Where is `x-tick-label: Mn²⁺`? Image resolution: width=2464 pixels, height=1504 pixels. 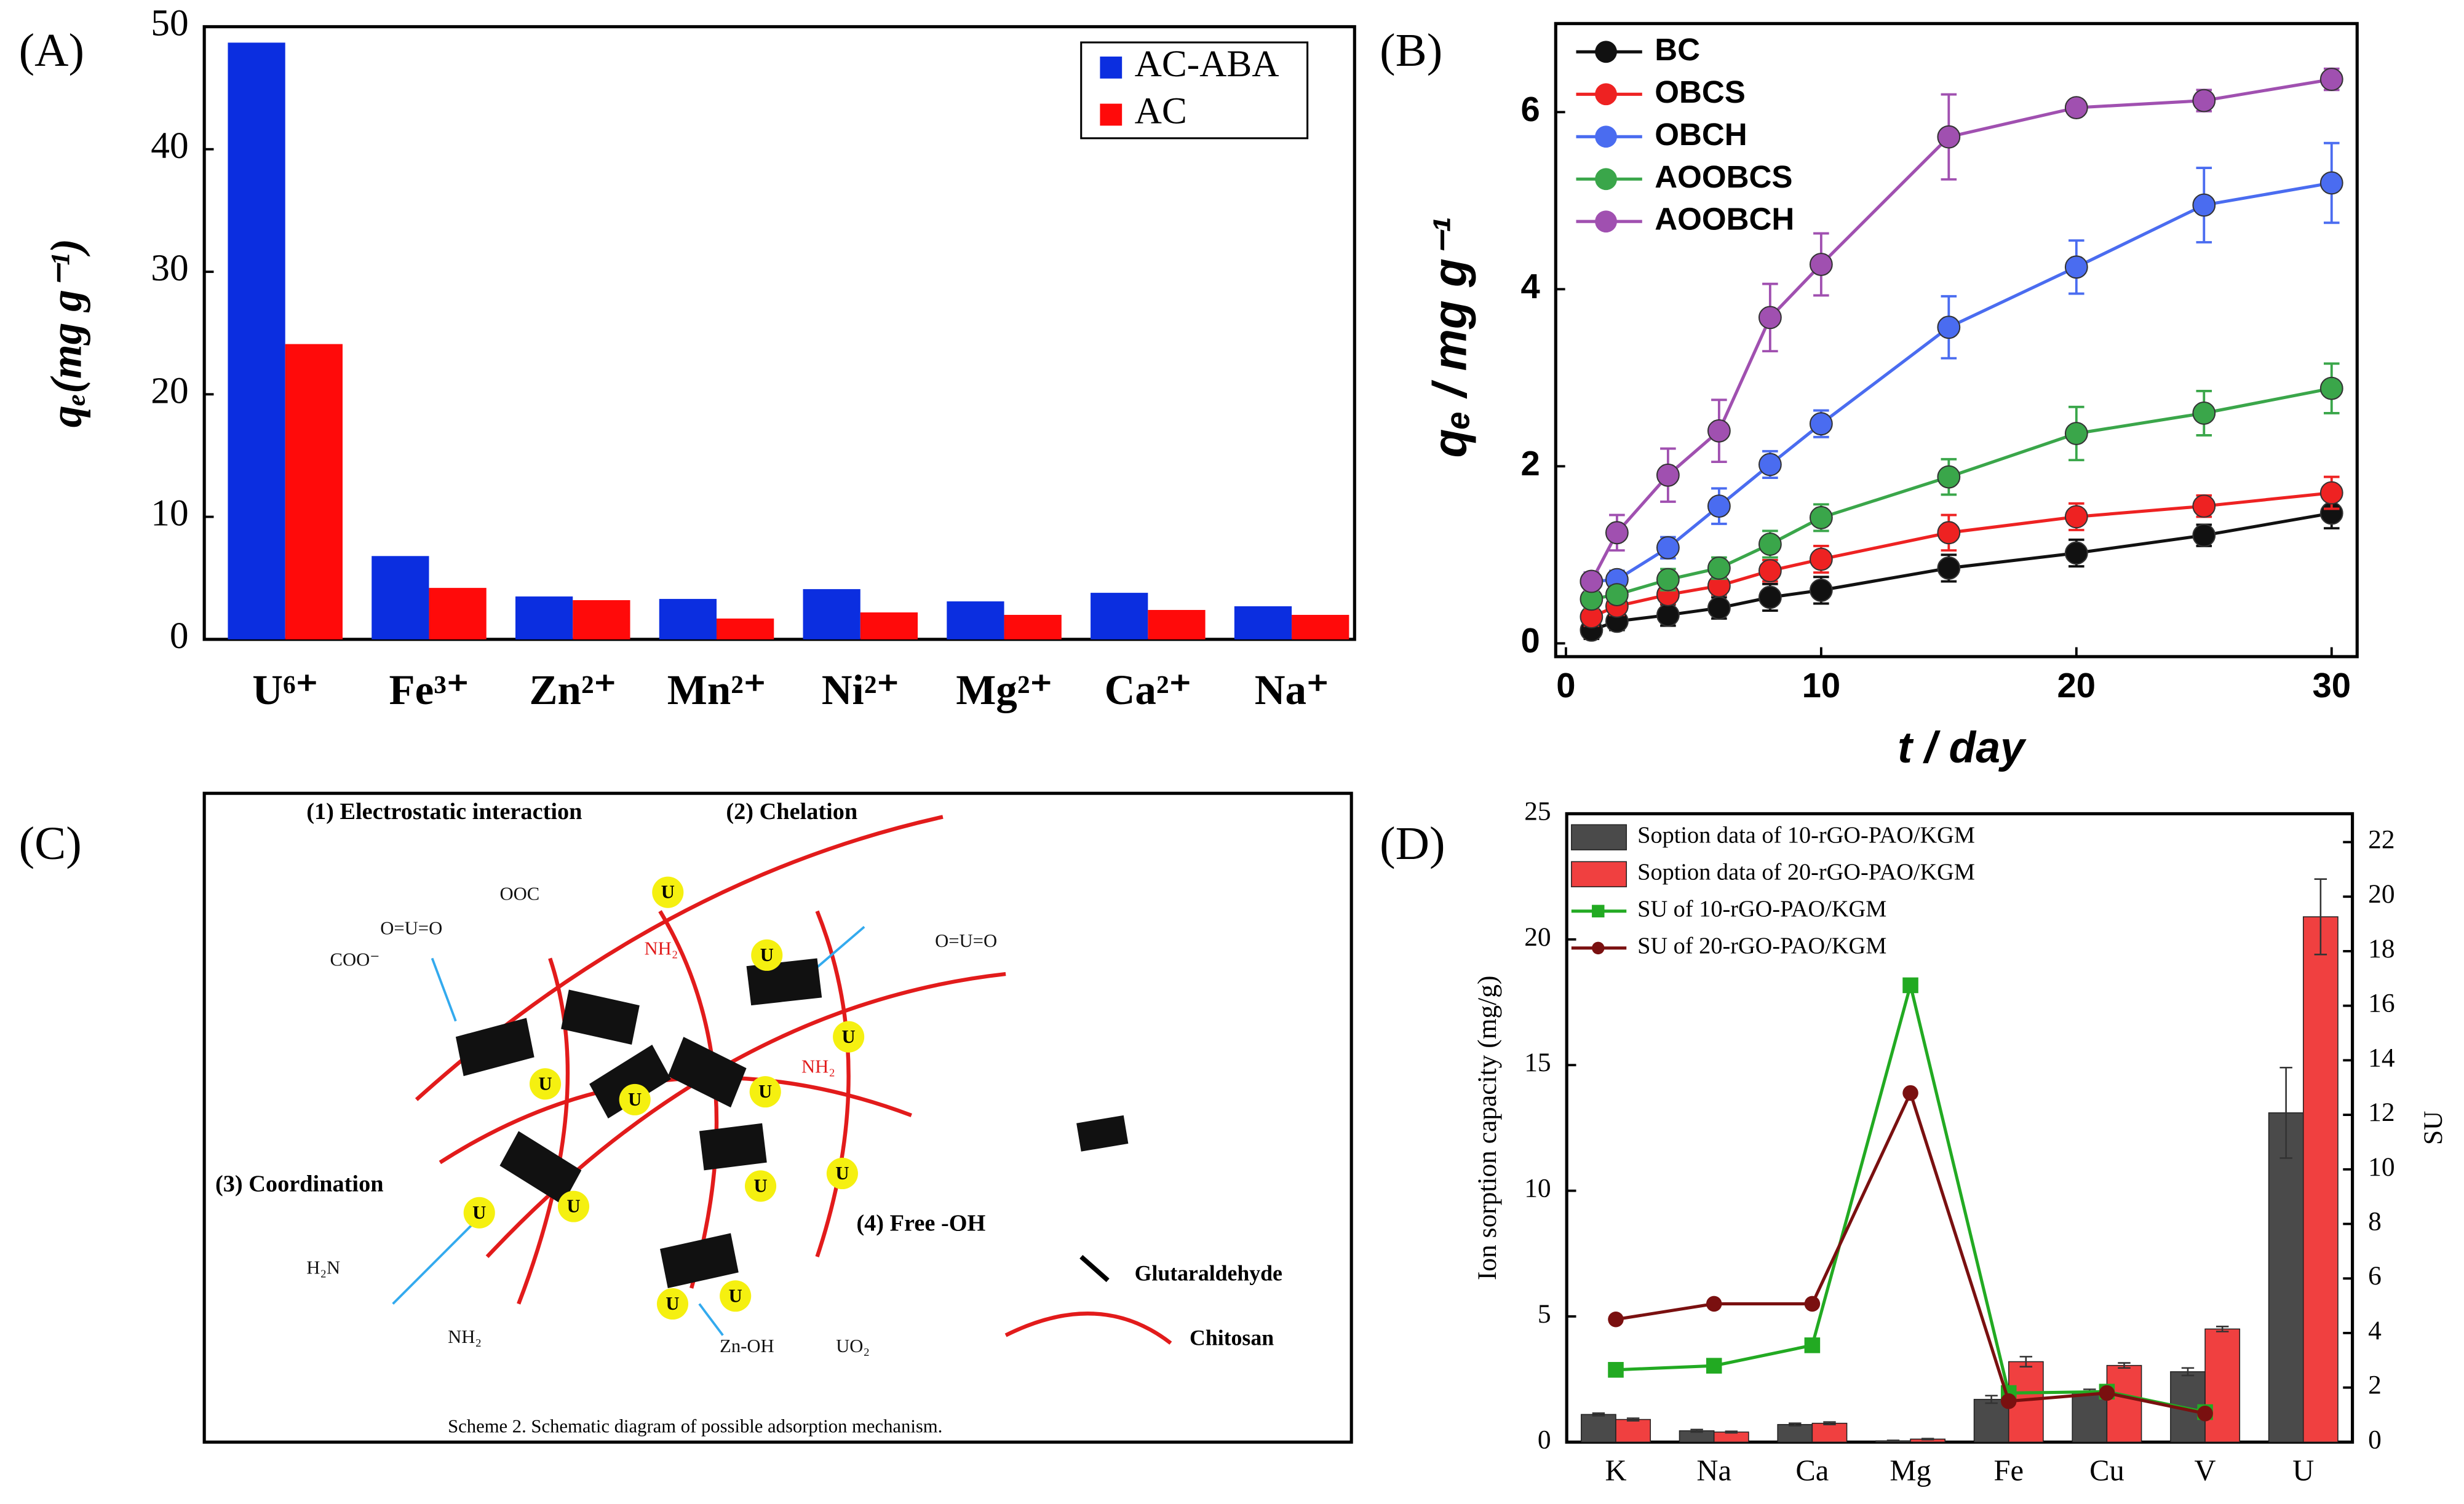 x-tick-label: Mn²⁺ is located at coordinates (716, 690).